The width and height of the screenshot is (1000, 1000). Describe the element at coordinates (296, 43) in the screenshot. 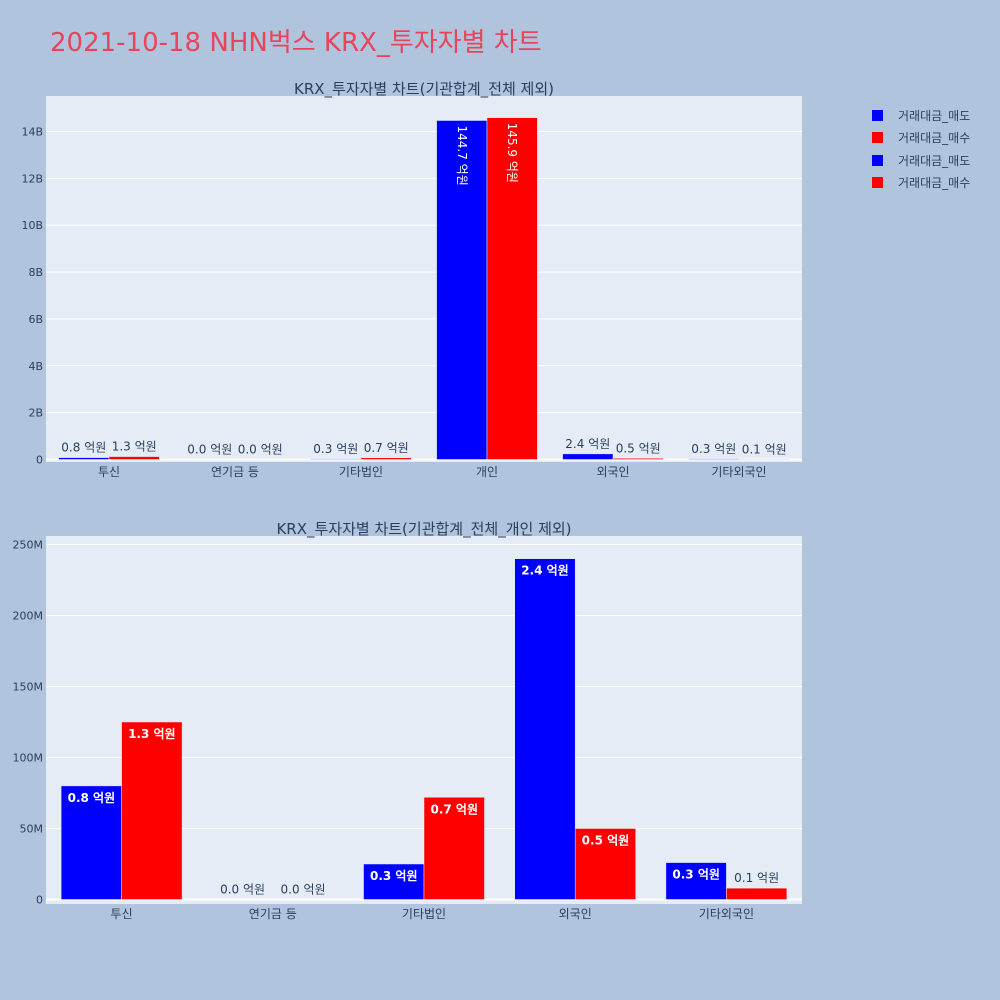

I see `page-title: 2021-10-18 NHN벅스 KRX_투자자별 차트` at that location.